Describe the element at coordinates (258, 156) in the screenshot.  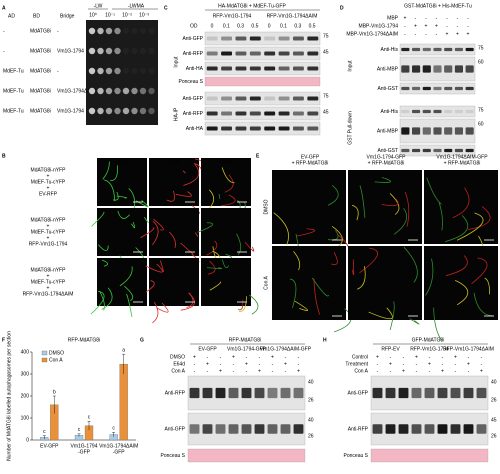
I see `panel-label: E` at that location.